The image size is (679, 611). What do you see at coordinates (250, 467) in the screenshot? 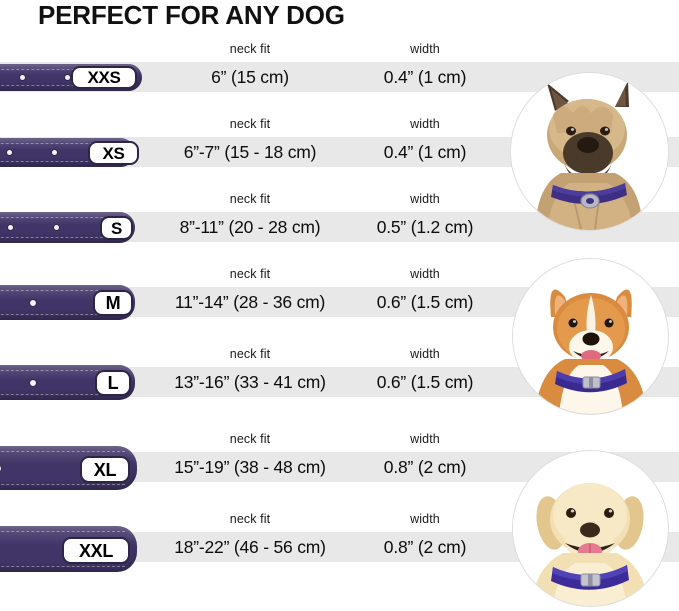
I see `cell-neck-fit: 15”-19” (38 - 48 cm)` at bounding box center [250, 467].